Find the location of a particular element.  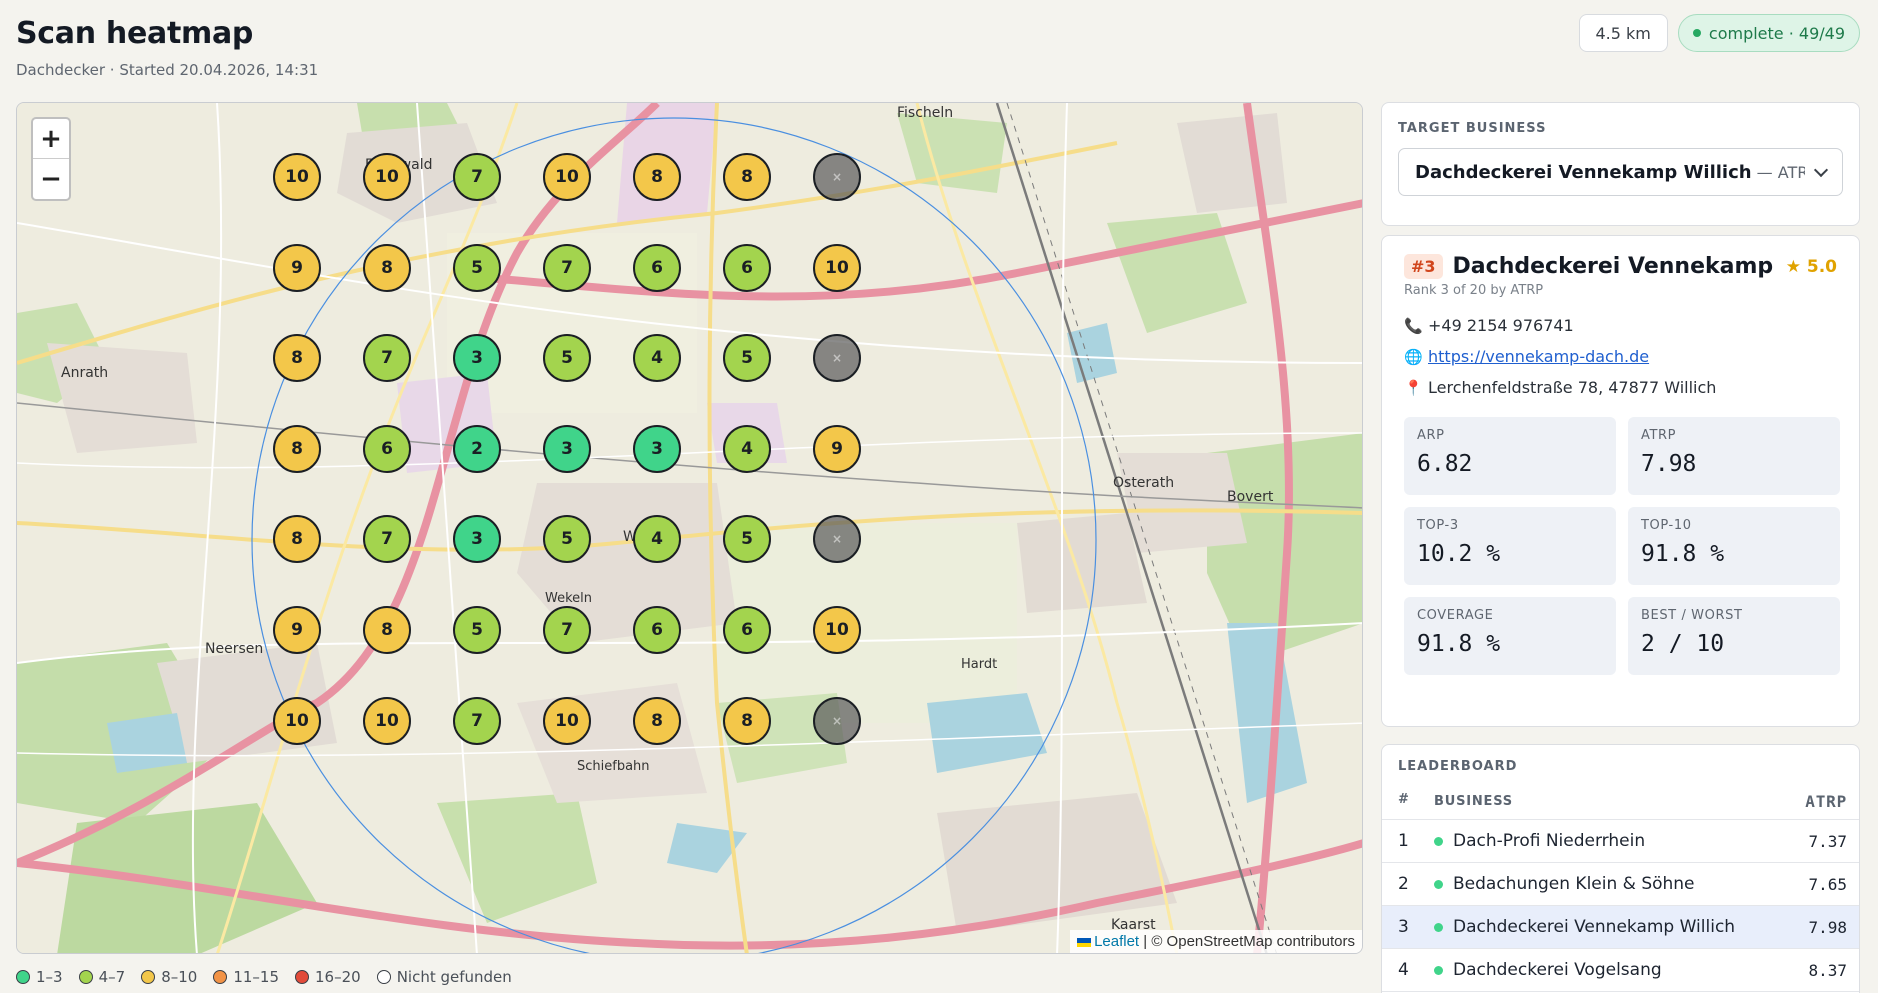

stat-best-worst: BEST / WORST 2 / 10 is located at coordinates (1734, 636).